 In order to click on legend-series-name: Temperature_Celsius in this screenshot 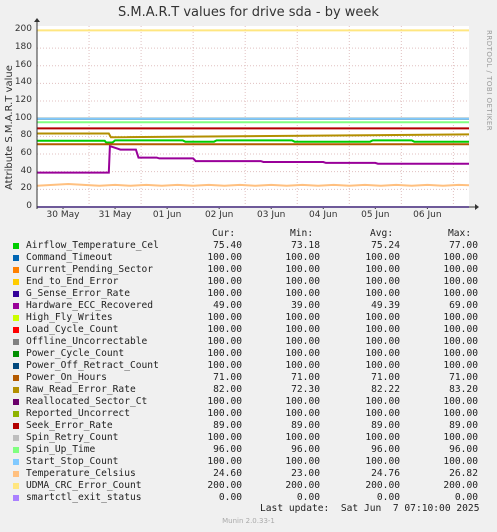, I will do `click(81, 473)`.